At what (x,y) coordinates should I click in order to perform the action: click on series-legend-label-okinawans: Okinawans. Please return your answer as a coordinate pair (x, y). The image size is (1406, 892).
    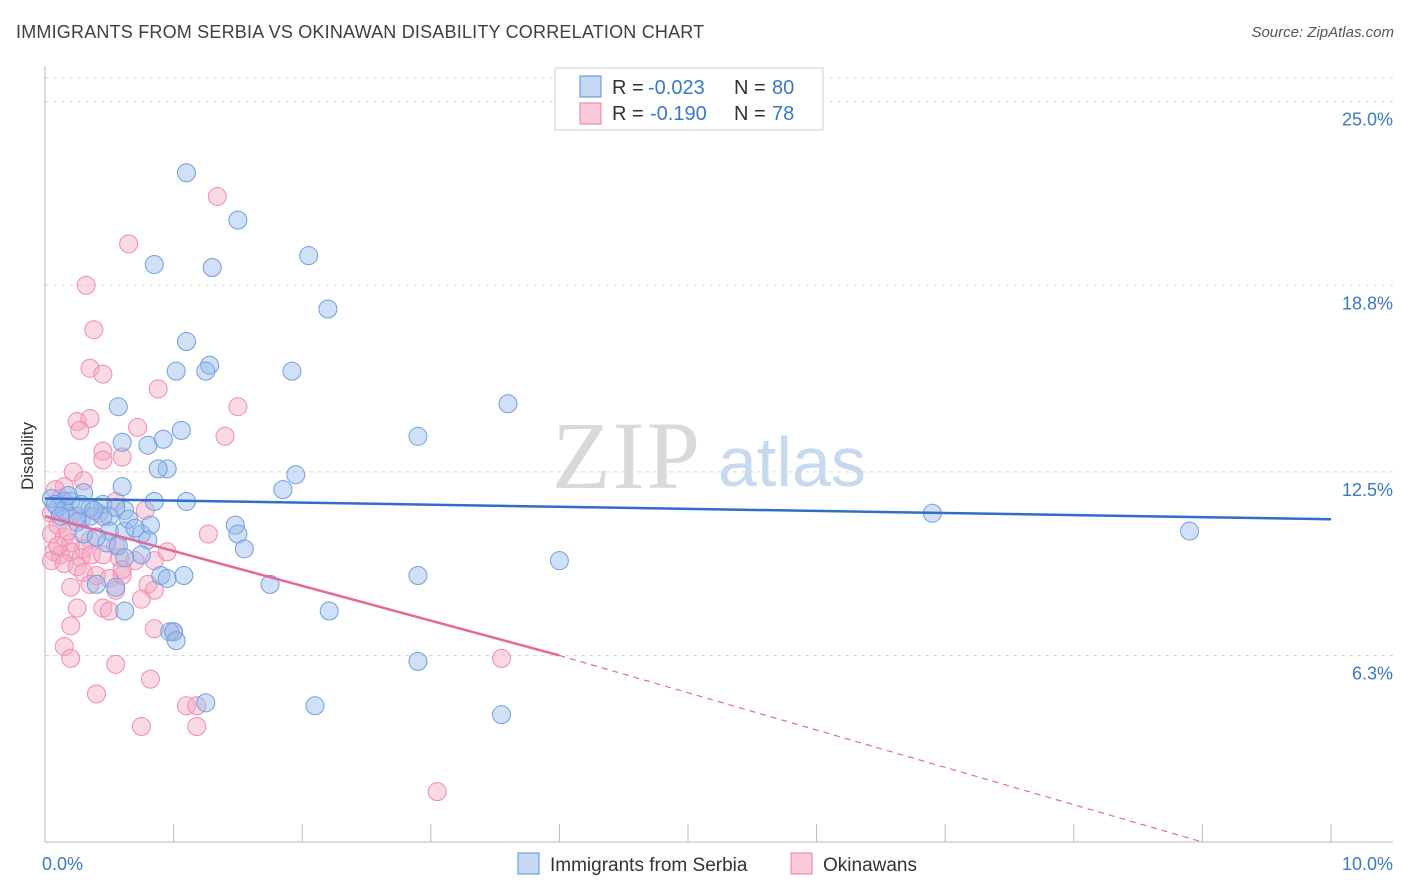
    Looking at the image, I should click on (870, 865).